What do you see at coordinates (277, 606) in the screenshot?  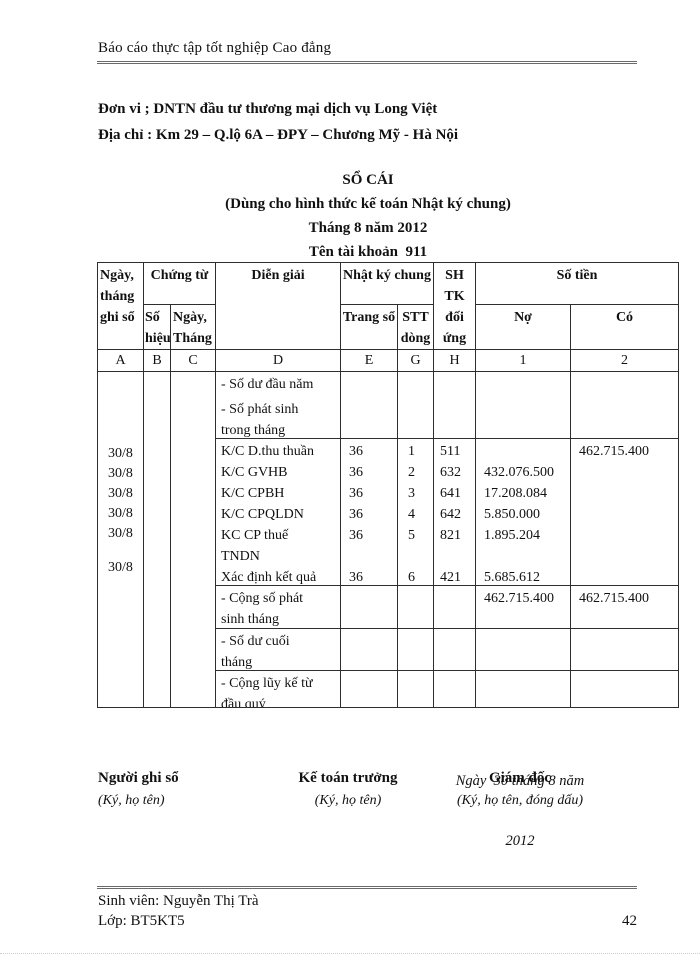 I see `summary-label-cell: - Cộng số phát sinh tháng` at bounding box center [277, 606].